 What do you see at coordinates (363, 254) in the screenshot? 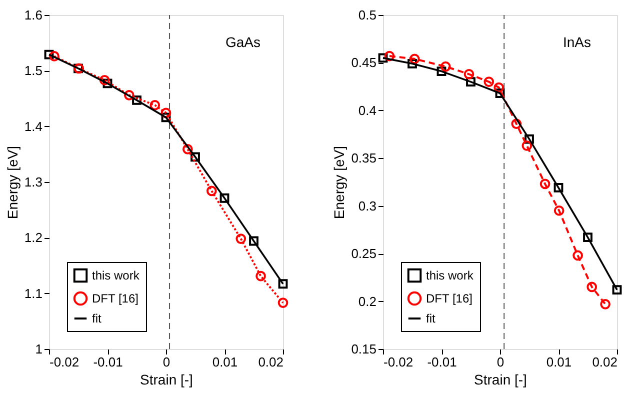
I see `y-tick-label: 0.25` at bounding box center [363, 254].